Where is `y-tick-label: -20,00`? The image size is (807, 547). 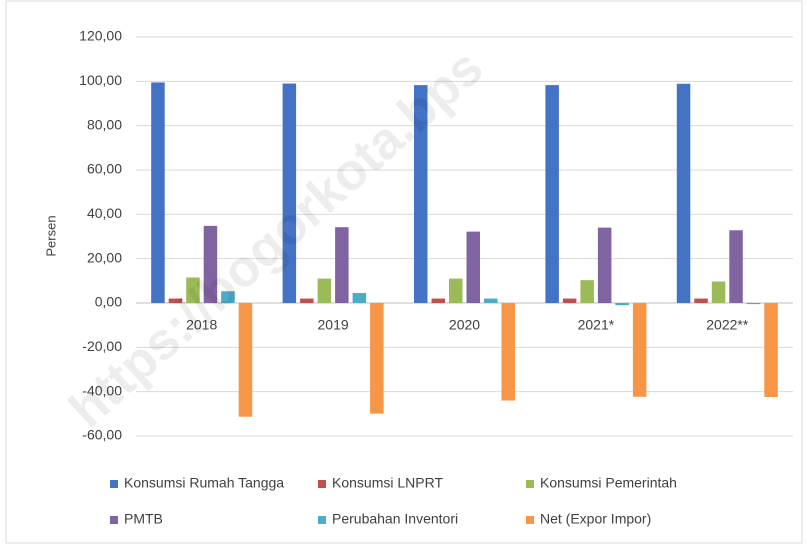 y-tick-label: -20,00 is located at coordinates (102, 346).